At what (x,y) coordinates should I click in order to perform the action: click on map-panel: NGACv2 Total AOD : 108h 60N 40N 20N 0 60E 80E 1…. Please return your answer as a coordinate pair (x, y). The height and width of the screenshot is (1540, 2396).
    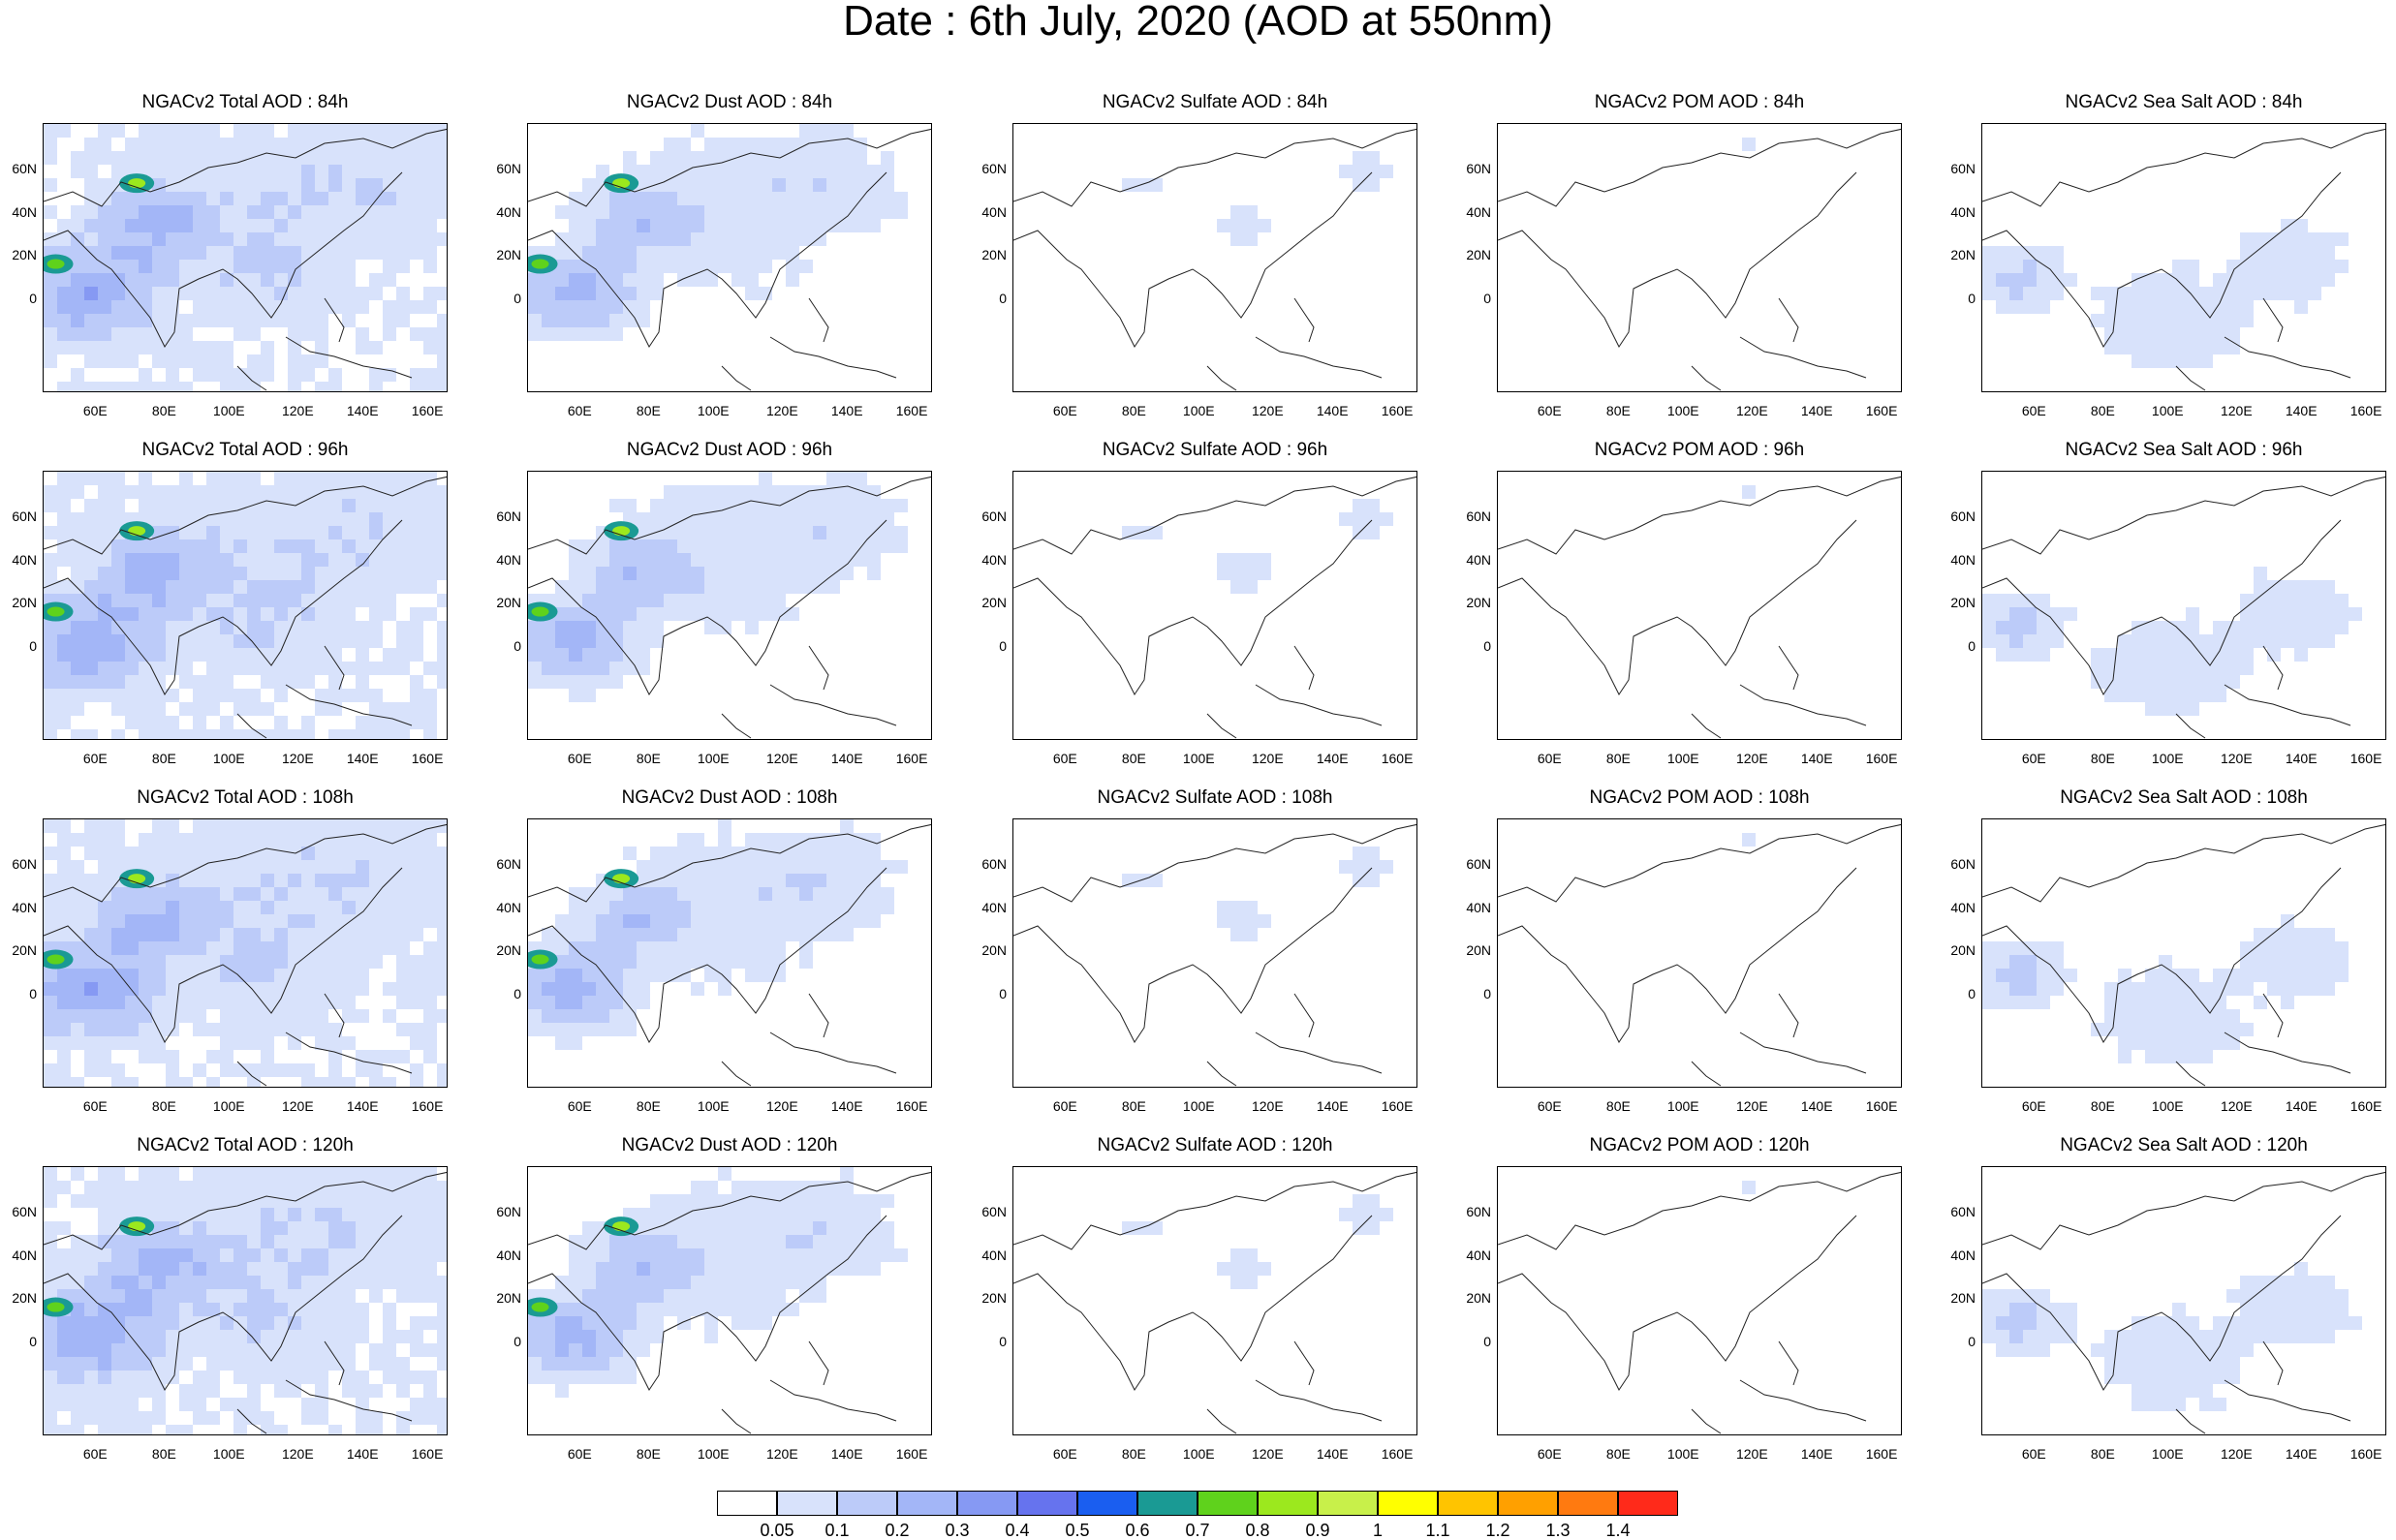
    Looking at the image, I should click on (230, 950).